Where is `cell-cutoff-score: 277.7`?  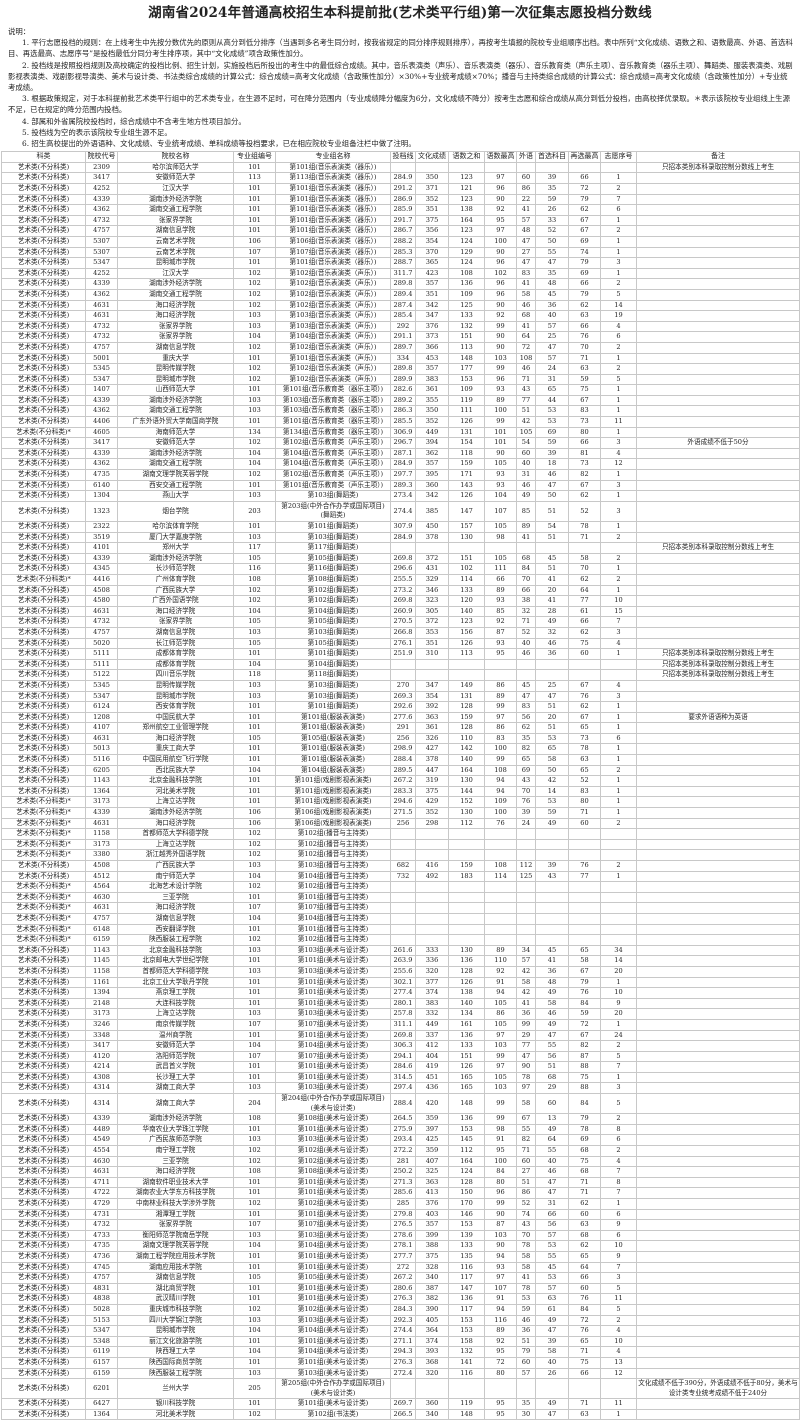 cell-cutoff-score: 277.7 is located at coordinates (403, 1257).